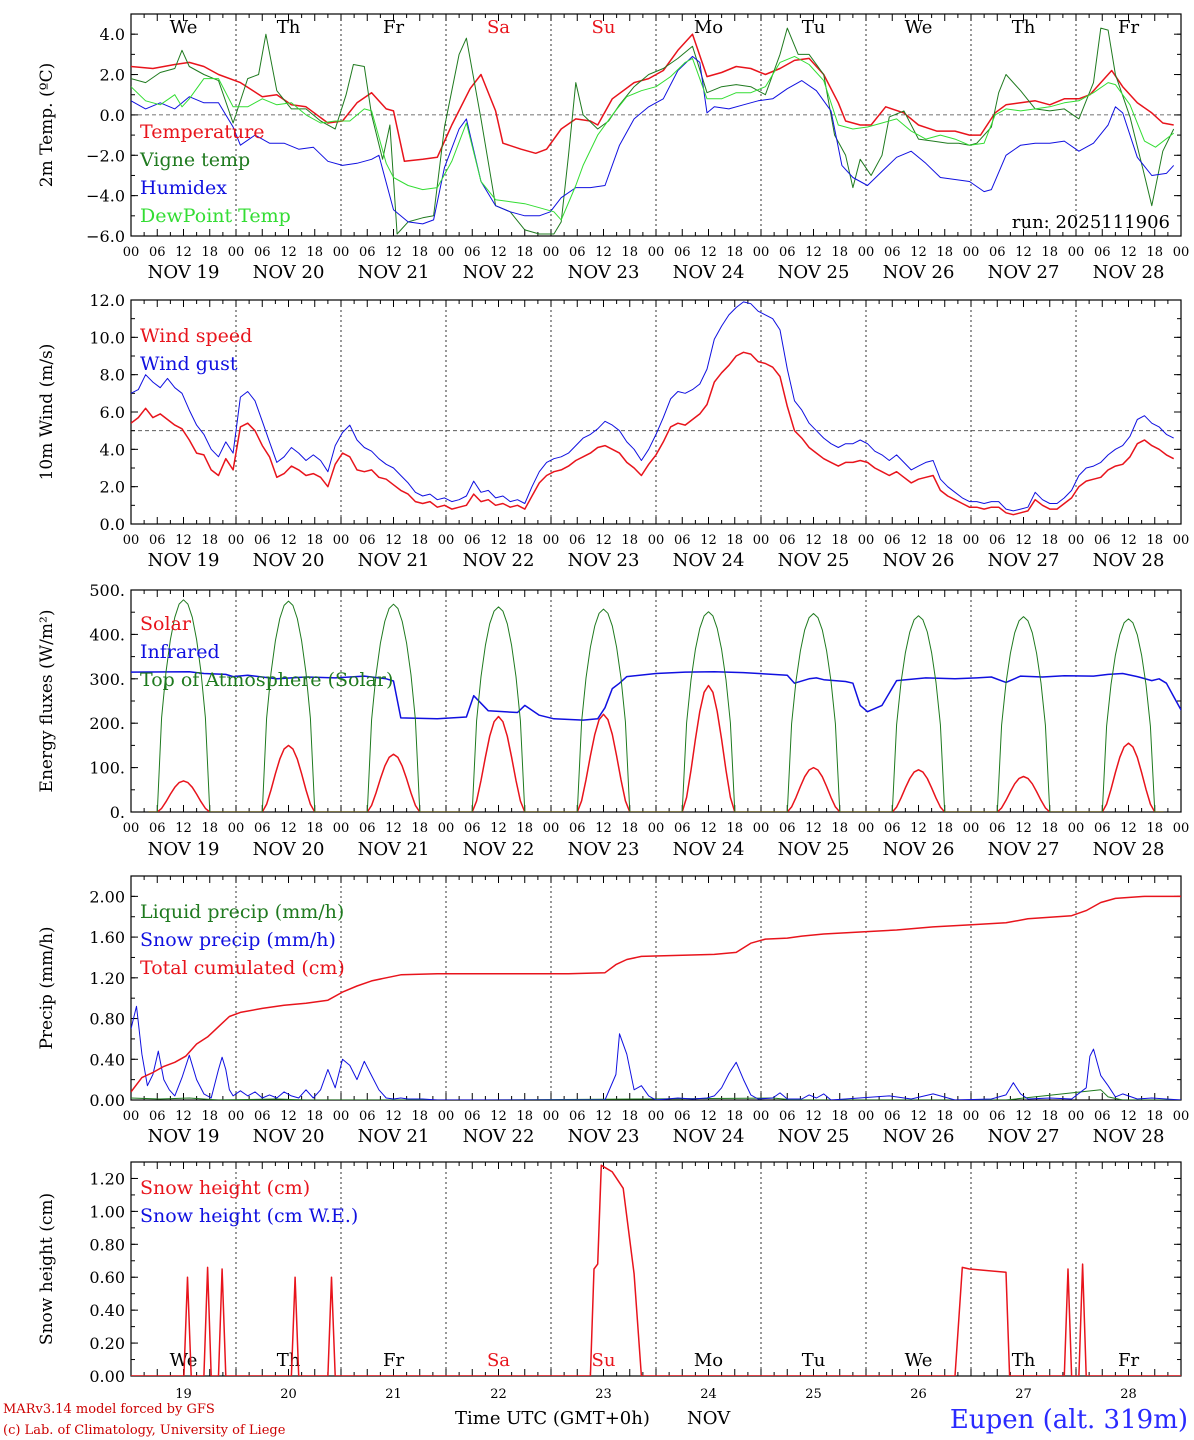  Describe the element at coordinates (814, 1360) in the screenshot. I see `weekday-label: Tu` at that location.